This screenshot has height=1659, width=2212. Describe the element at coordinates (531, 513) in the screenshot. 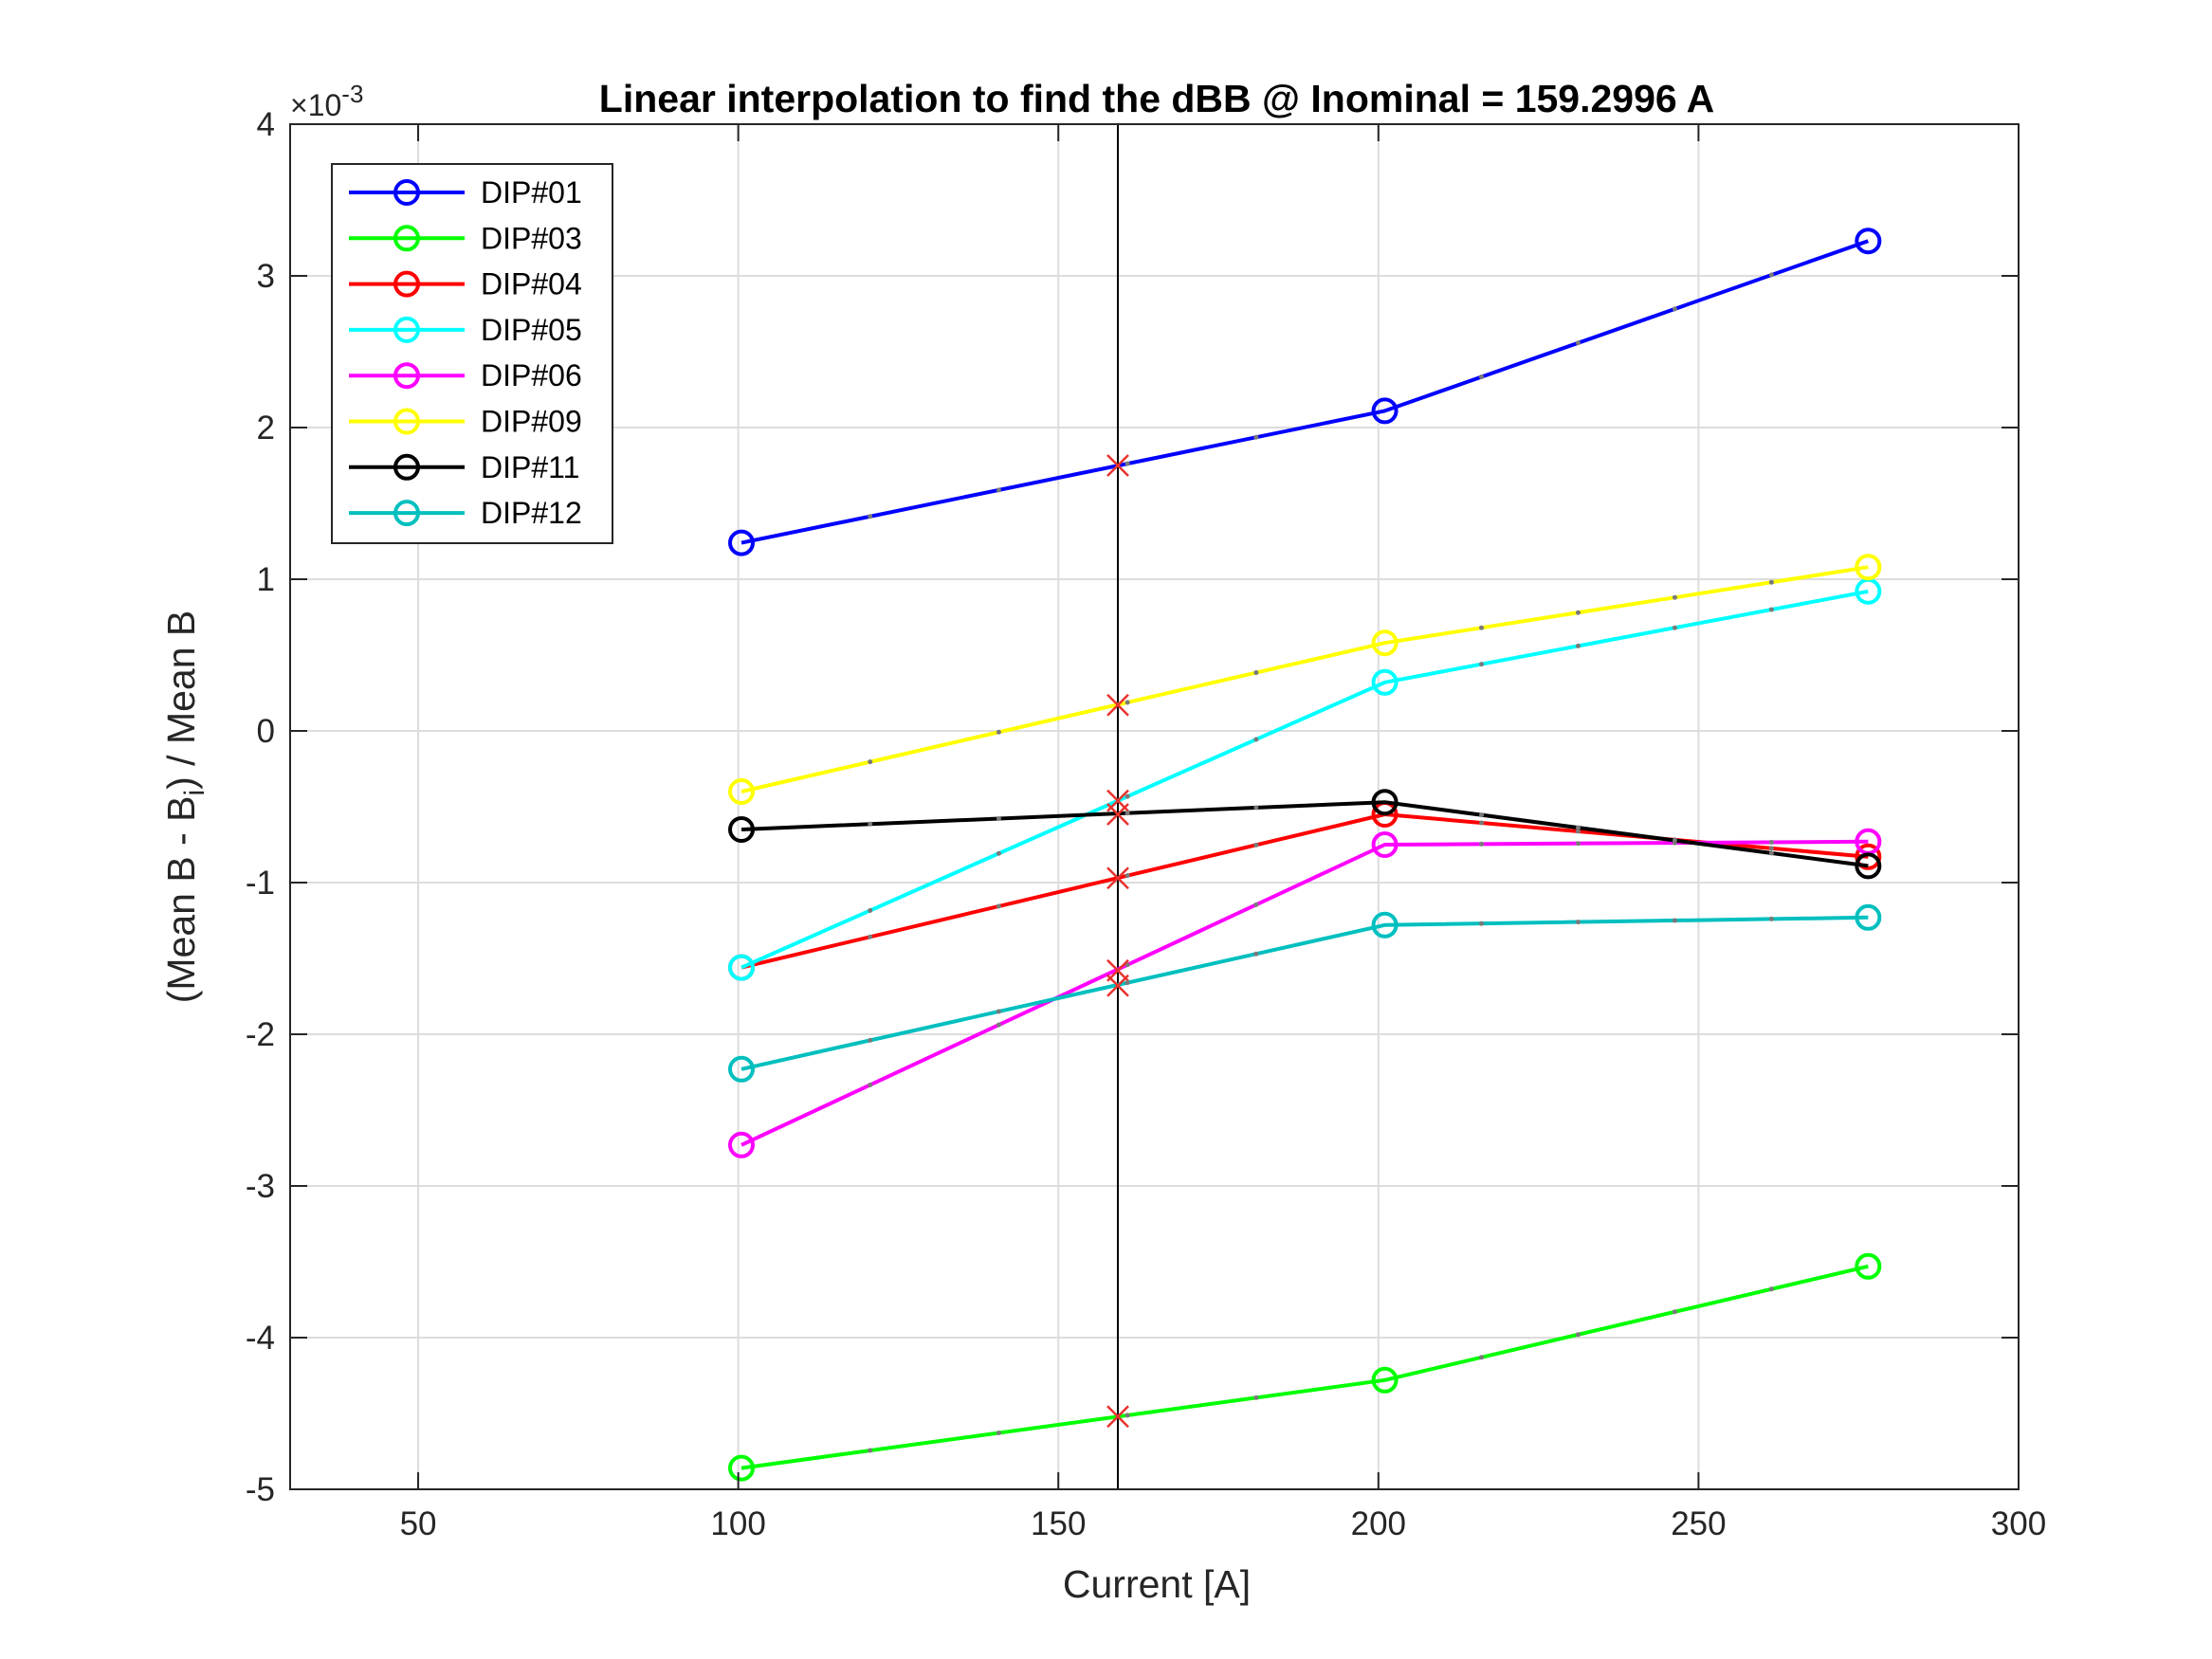

I see `legend-label: DIP#12` at that location.